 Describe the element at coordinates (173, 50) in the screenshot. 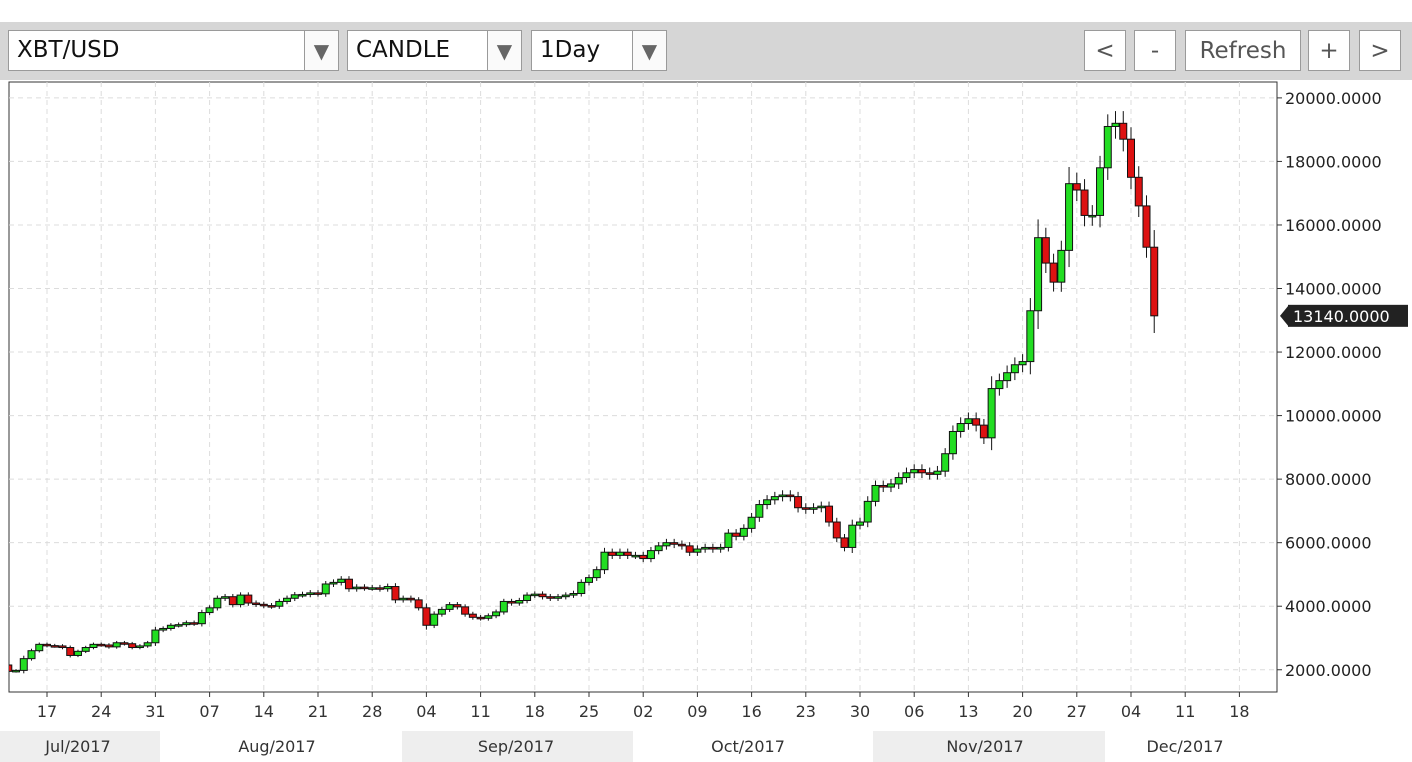

I see `symbol-select: XBT/USD ▼` at that location.